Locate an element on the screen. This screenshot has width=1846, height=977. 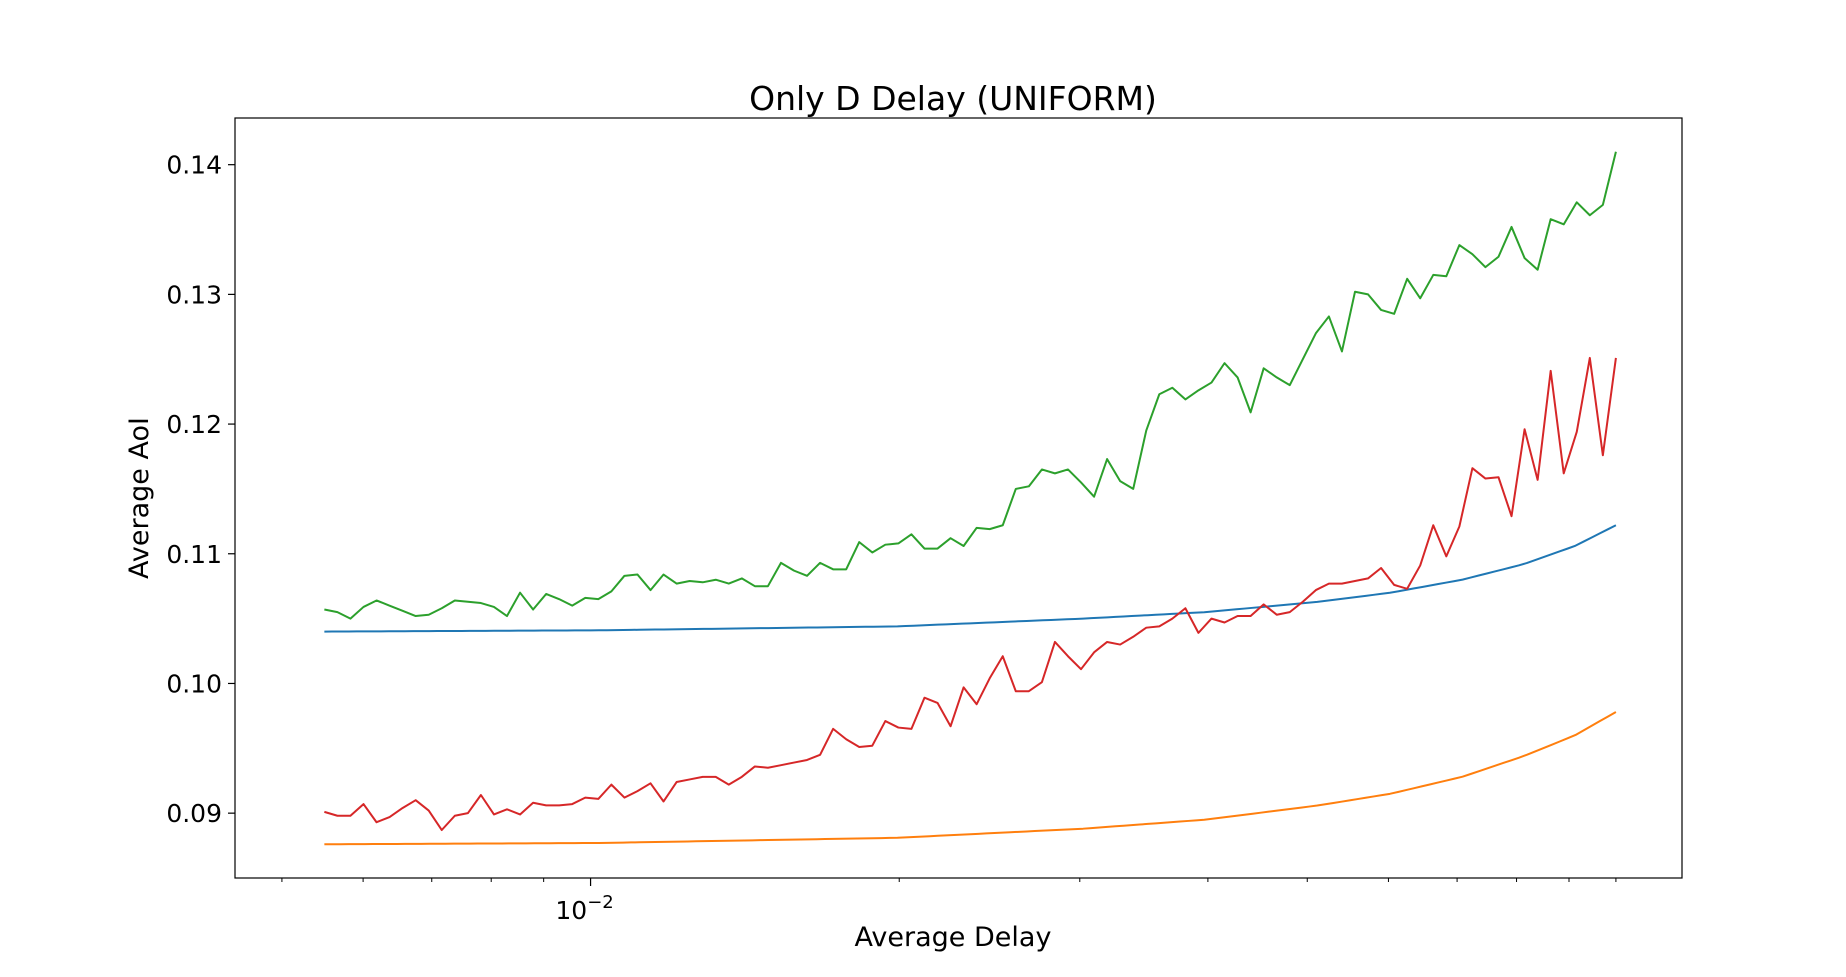
y-axis: 0.09 0.10 0.11 0.12 0.13 0.14 is located at coordinates (200, 489).